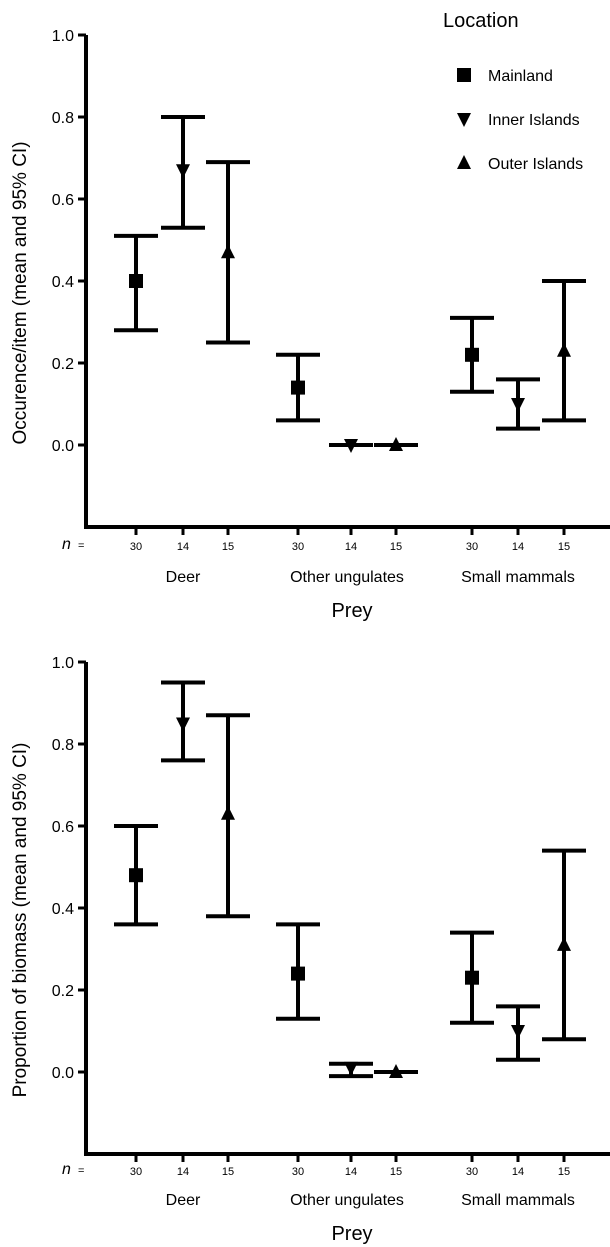 The width and height of the screenshot is (610, 1247). I want to click on y-axis-label: Proportion of biomass (mean and 95% CI), so click(20, 920).